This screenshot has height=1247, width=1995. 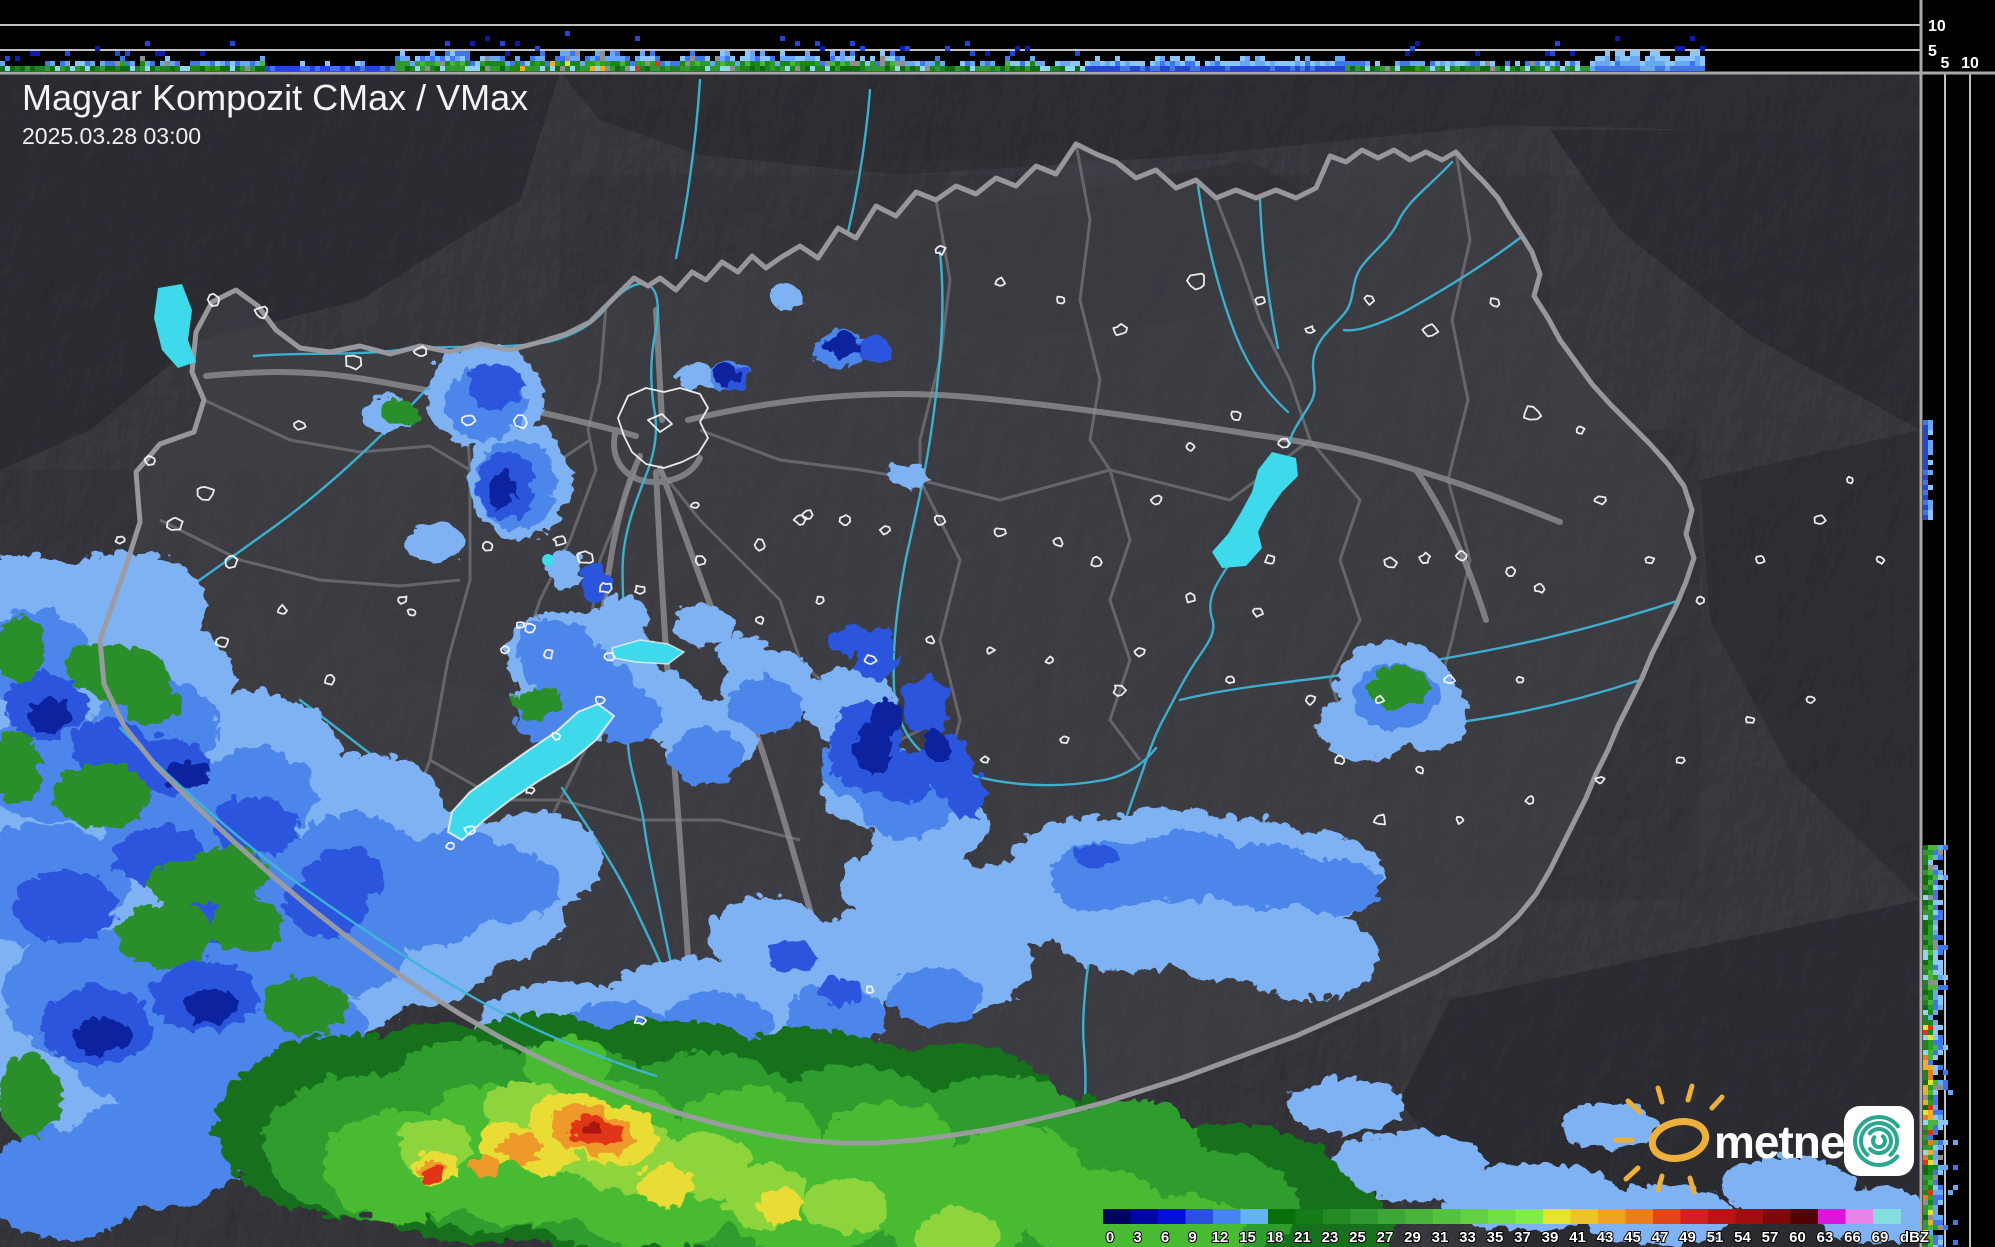 What do you see at coordinates (1715, 1237) in the screenshot?
I see `svg-text: 51` at bounding box center [1715, 1237].